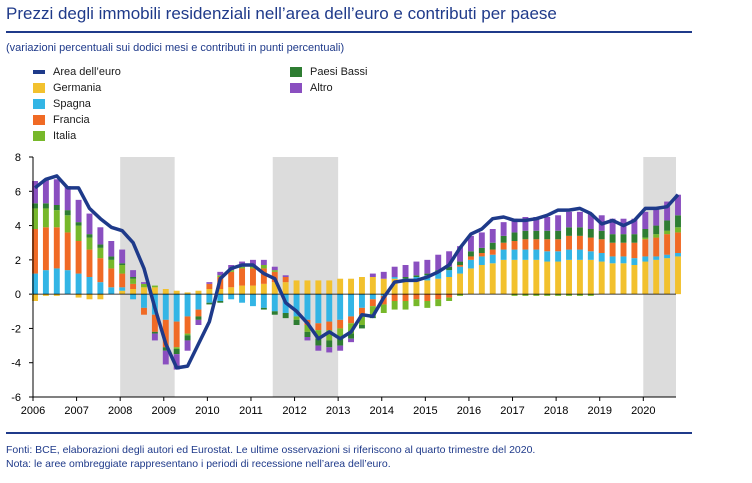 The width and height of the screenshot is (752, 483). Describe the element at coordinates (16, 329) in the screenshot. I see `y-tick-label: -2` at that location.